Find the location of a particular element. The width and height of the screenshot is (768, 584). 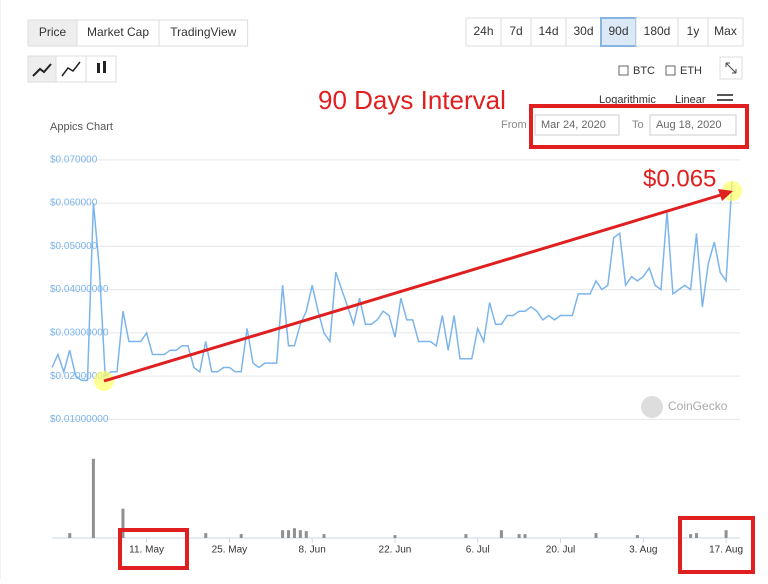

interval-label: 30d is located at coordinates (583, 31).